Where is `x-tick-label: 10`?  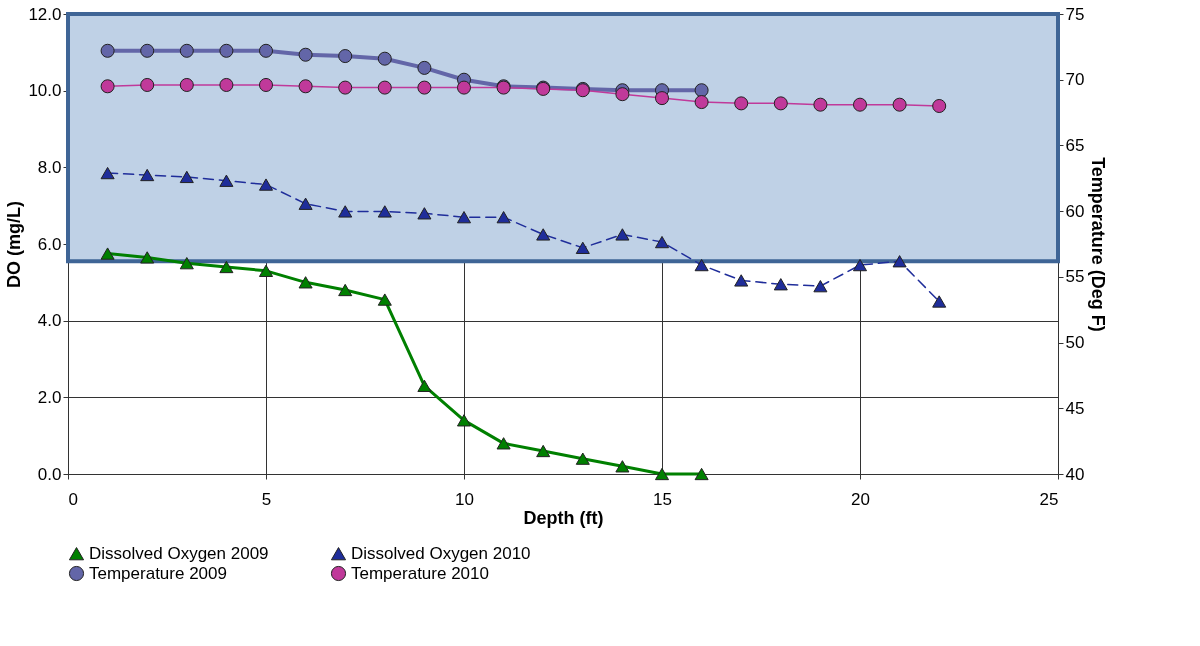
x-tick-label: 10 is located at coordinates (464, 499).